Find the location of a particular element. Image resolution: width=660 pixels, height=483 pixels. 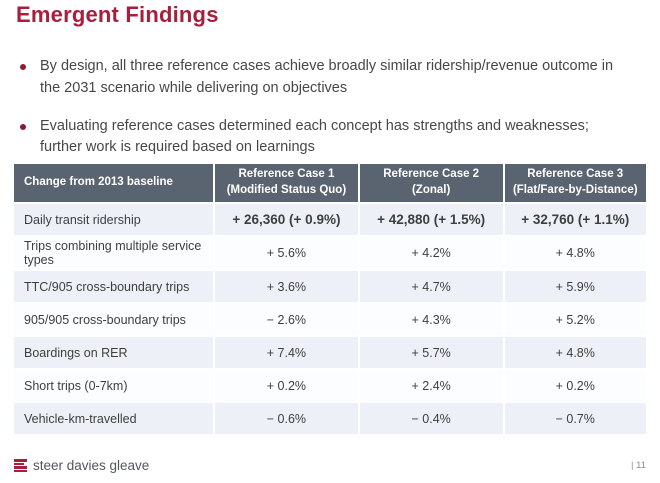

row-value: + 32,760 (+ 1.1%) is located at coordinates (575, 219).